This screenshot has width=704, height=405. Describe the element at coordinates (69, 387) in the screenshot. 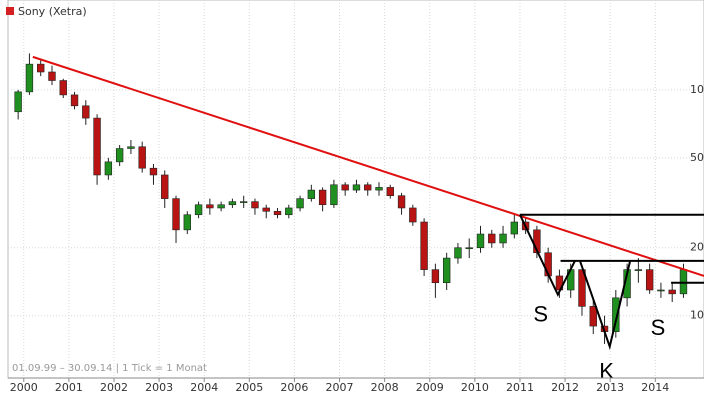

I see `x-tick-label: 2001` at that location.